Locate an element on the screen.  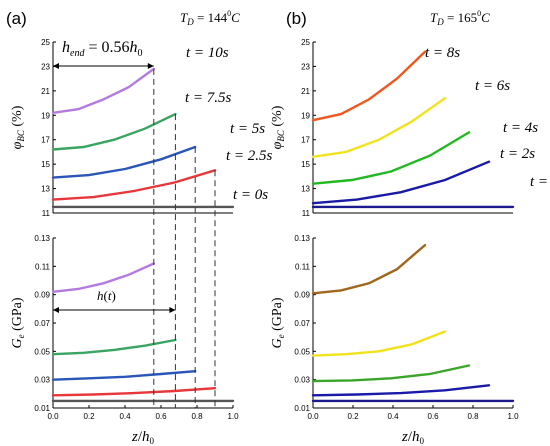
panel-label-a: (a) is located at coordinates (16, 18).